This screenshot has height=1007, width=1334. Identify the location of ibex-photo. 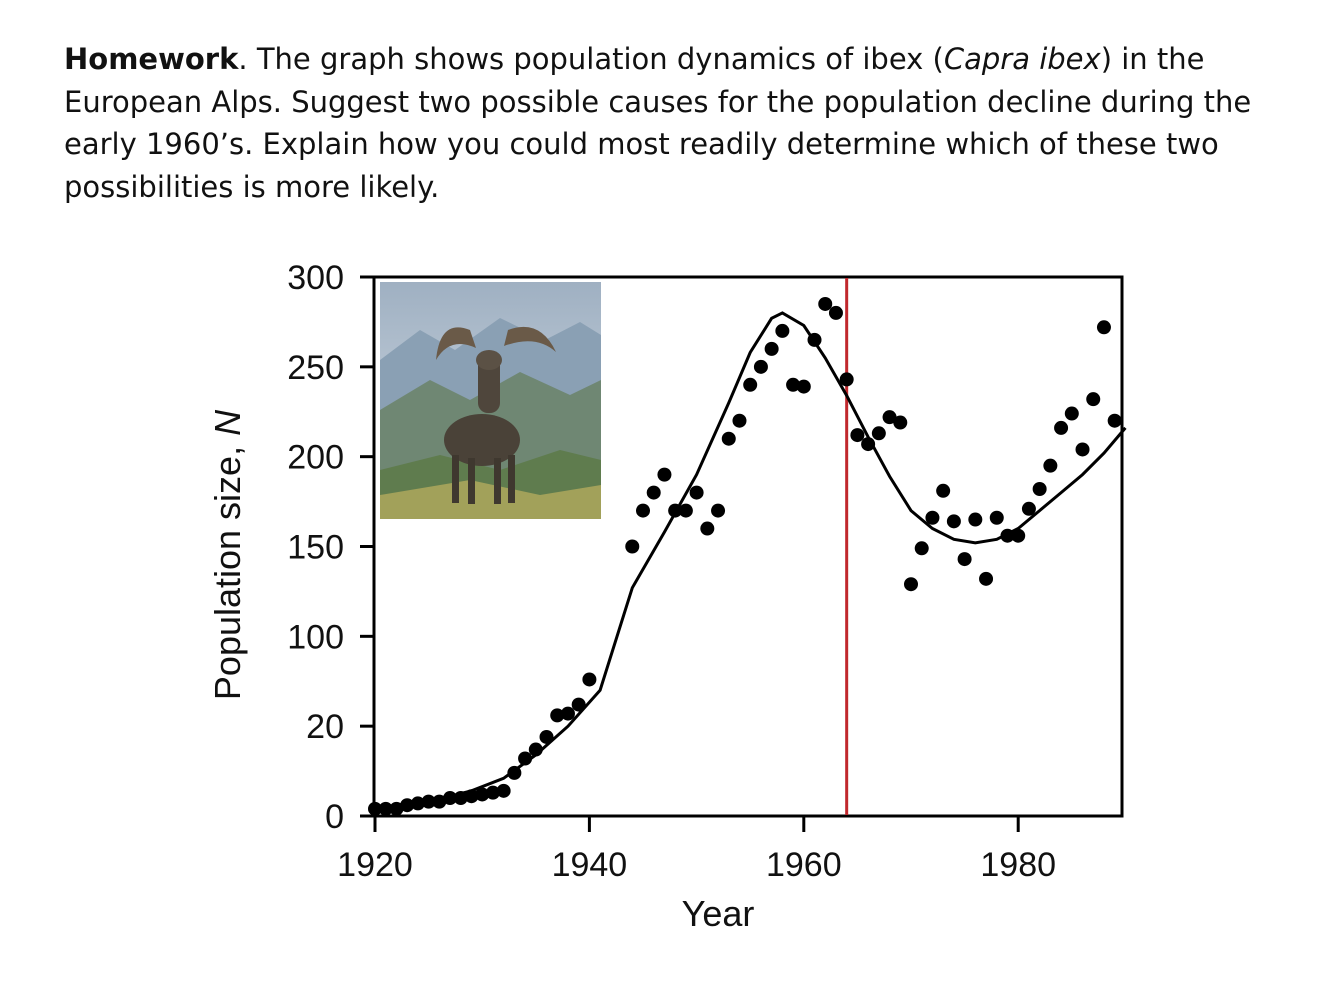
(490, 400).